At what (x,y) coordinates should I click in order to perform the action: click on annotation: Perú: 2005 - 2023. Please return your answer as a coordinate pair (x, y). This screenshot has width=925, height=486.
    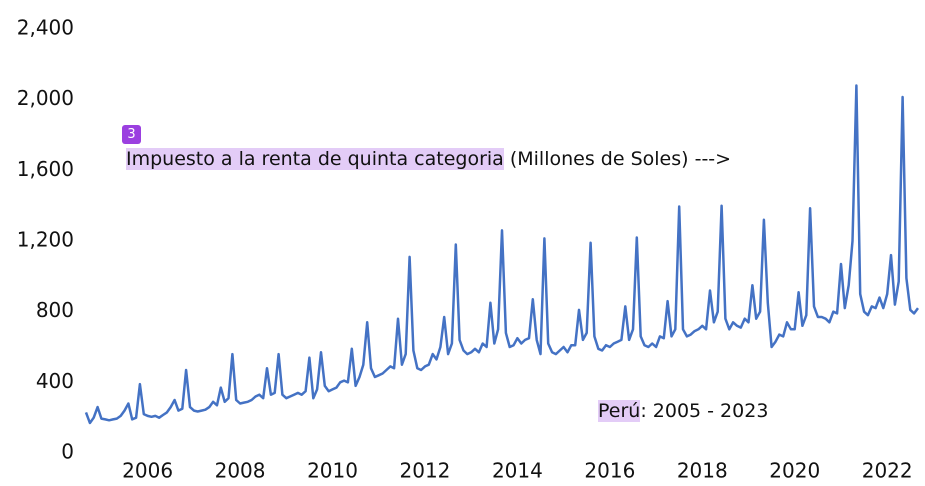
    Looking at the image, I should click on (683, 411).